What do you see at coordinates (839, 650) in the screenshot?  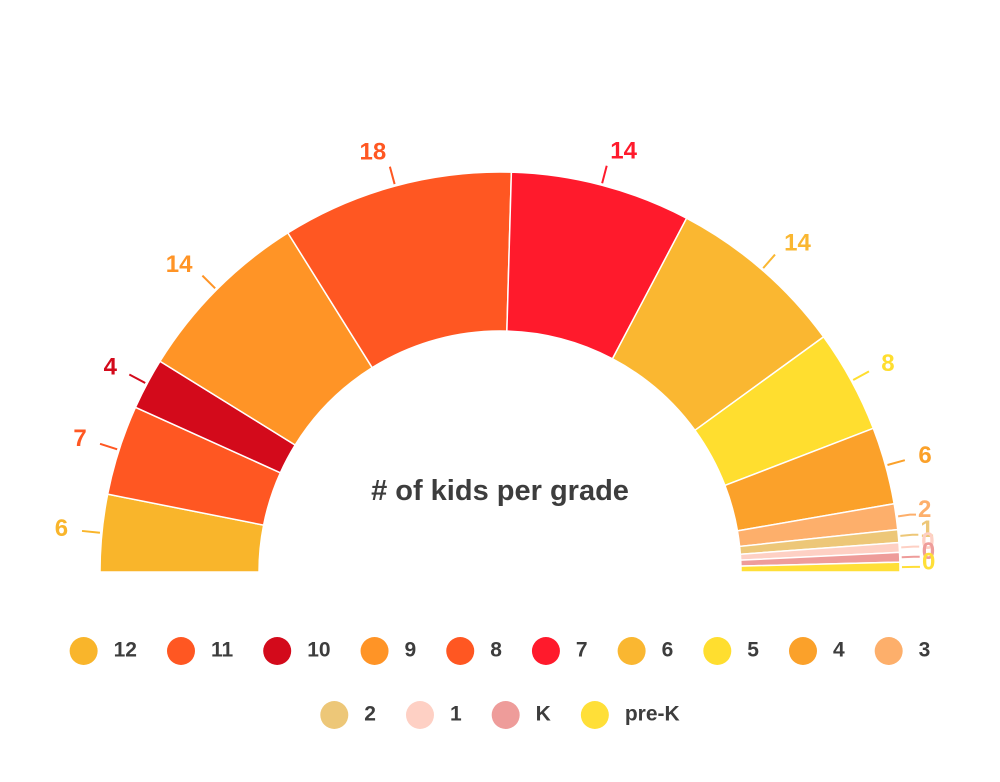 I see `legend-label-4: 4` at bounding box center [839, 650].